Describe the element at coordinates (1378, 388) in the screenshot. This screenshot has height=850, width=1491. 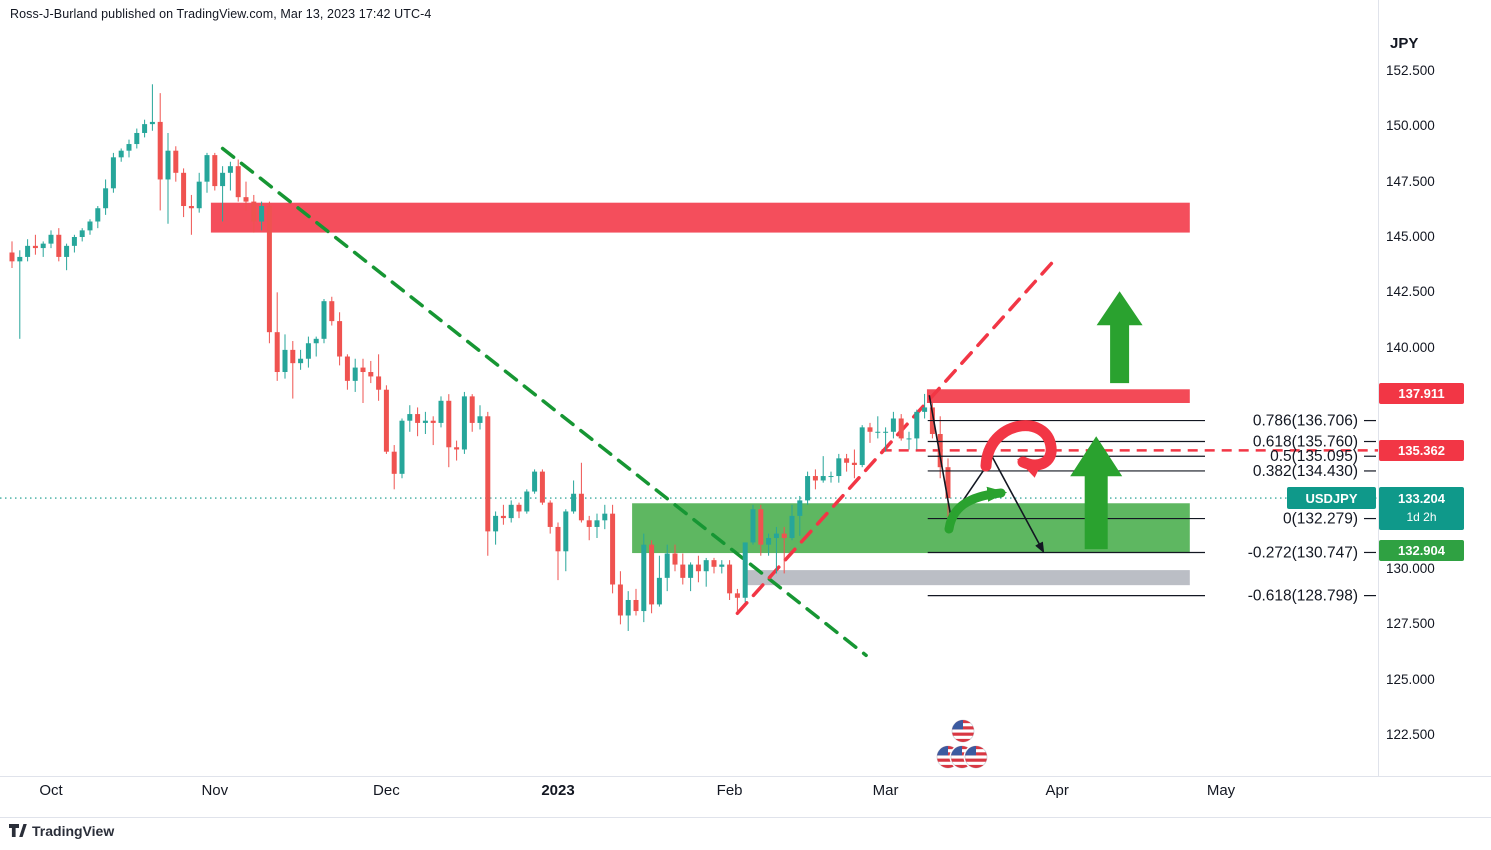
I see `price-axis-separator` at that location.